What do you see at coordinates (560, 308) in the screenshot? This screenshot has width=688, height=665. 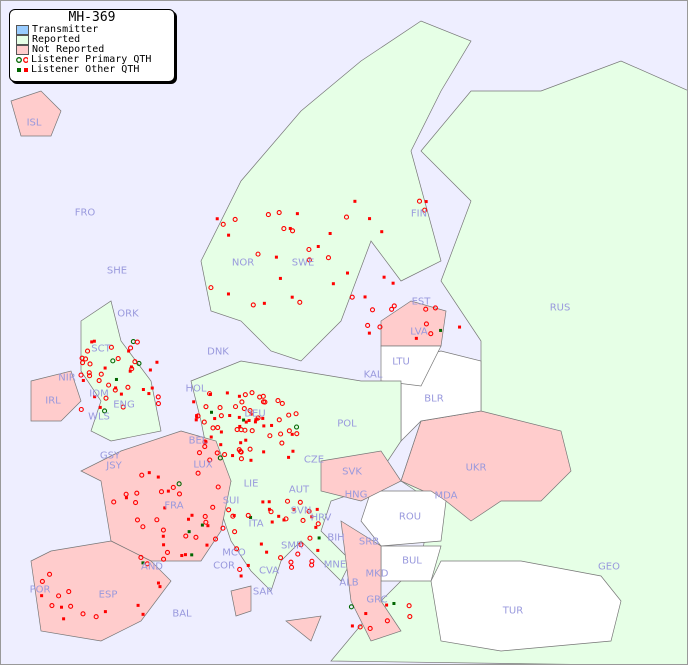 I see `country-label-rus: RUS` at bounding box center [560, 308].